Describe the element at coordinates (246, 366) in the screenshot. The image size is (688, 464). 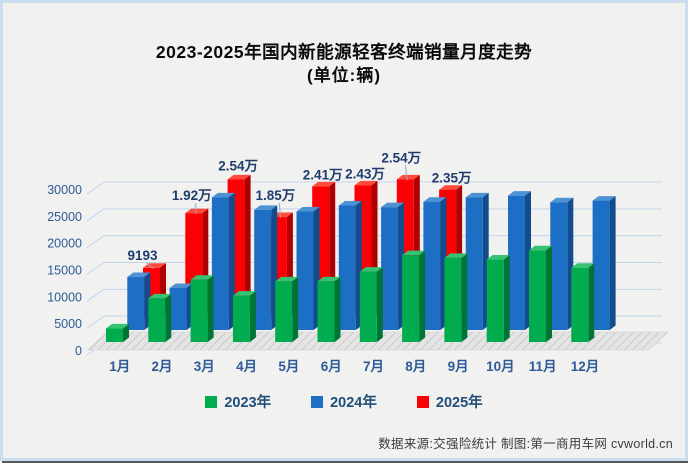
I see `x-axis-label: 4月` at that location.